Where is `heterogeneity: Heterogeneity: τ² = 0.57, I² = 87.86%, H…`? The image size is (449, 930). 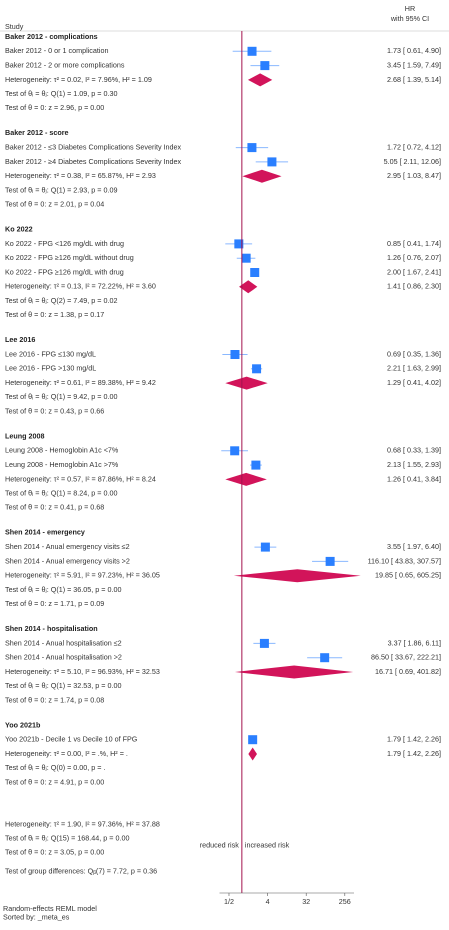 heterogeneity: Heterogeneity: τ² = 0.57, I² = 87.86%, H… is located at coordinates (80, 478).